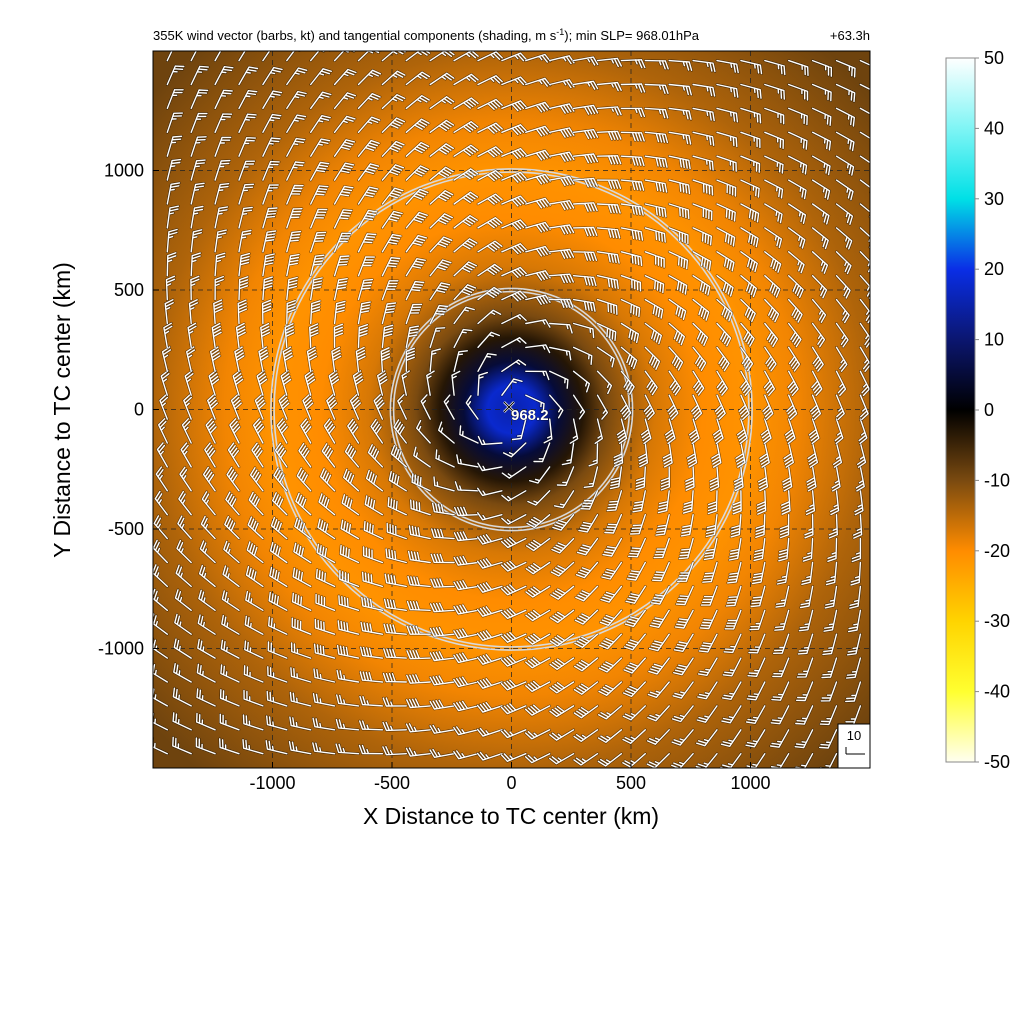  What do you see at coordinates (392, 783) in the screenshot?
I see `x-tick-label: -500` at bounding box center [392, 783].